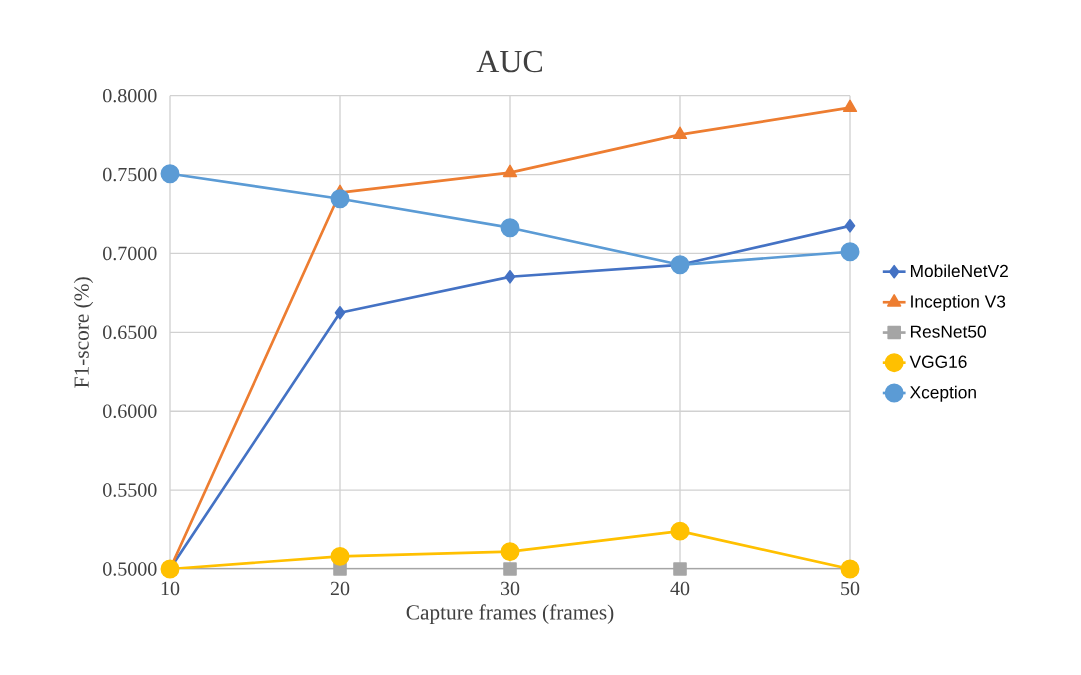  What do you see at coordinates (130, 174) in the screenshot?
I see `y-tick-label: 0.7500` at bounding box center [130, 174].